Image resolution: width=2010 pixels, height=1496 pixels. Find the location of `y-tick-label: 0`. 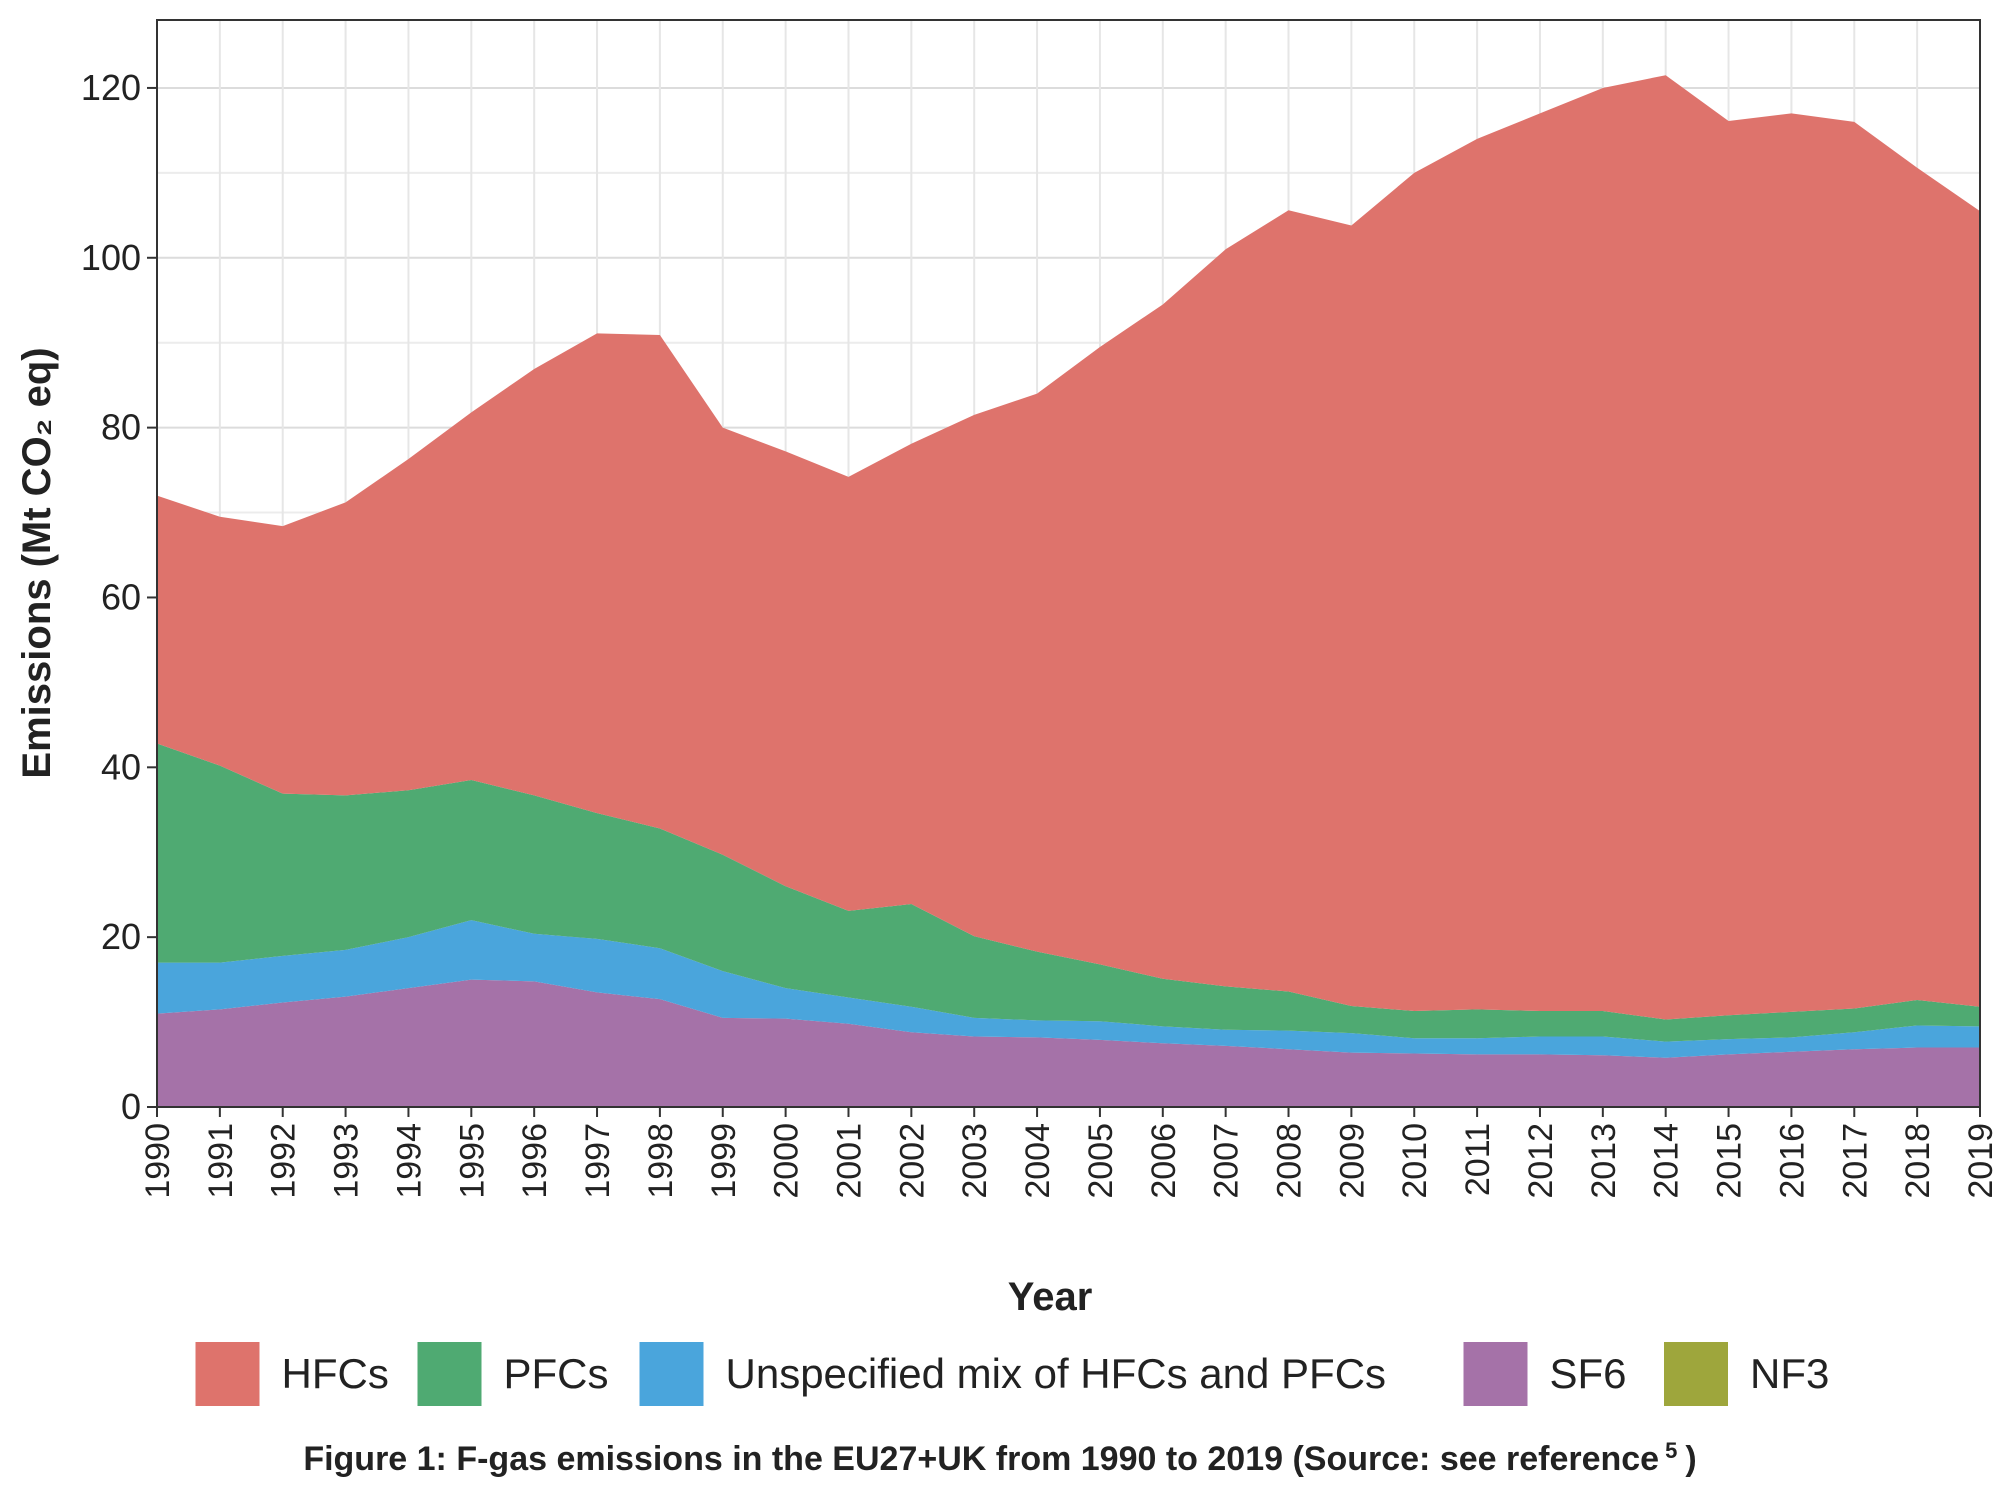

y-tick-label: 0 is located at coordinates (131, 1106).